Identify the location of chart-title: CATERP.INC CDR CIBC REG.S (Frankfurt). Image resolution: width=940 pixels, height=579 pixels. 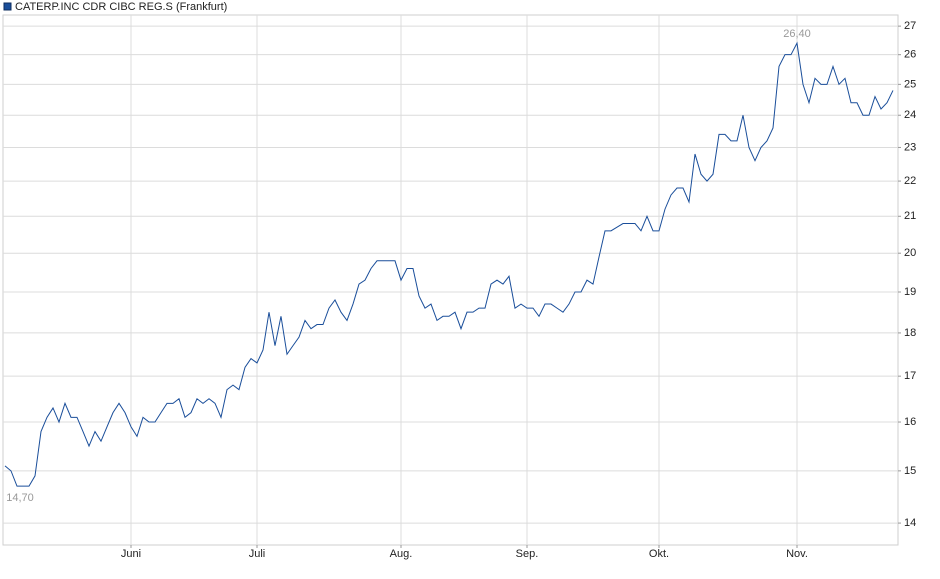
(121, 7).